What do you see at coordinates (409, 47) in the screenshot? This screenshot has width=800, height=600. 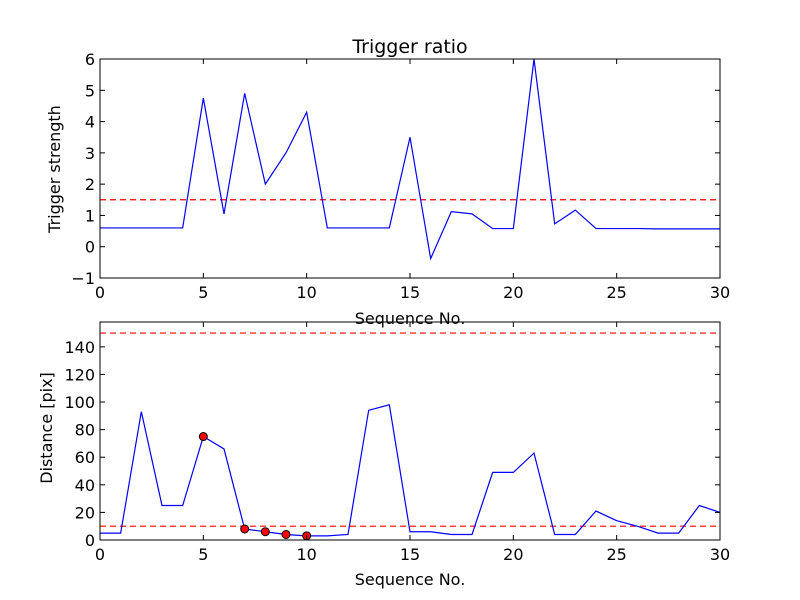 I see `chart-title: Trigger ratio` at bounding box center [409, 47].